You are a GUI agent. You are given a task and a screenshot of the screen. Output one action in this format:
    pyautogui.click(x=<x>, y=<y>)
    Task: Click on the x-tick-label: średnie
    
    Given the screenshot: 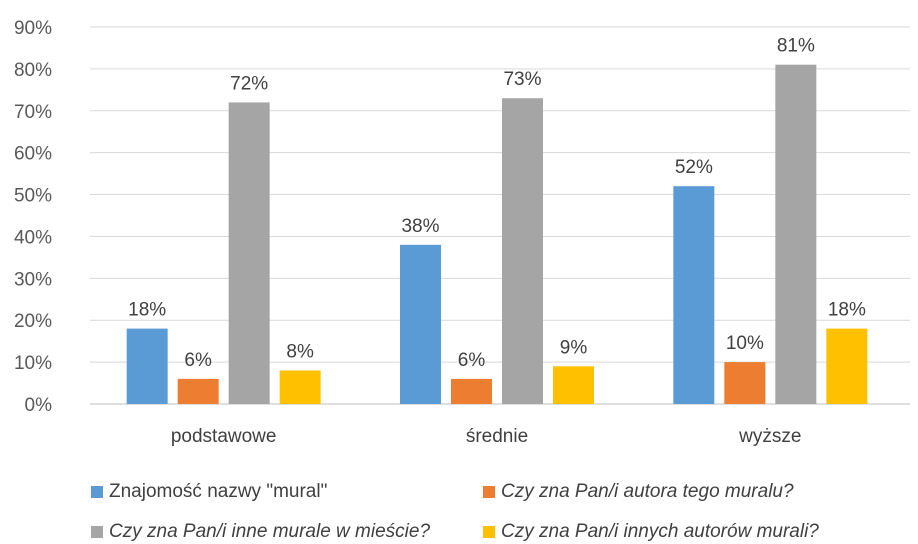 What is the action you would take?
    pyautogui.click(x=497, y=436)
    